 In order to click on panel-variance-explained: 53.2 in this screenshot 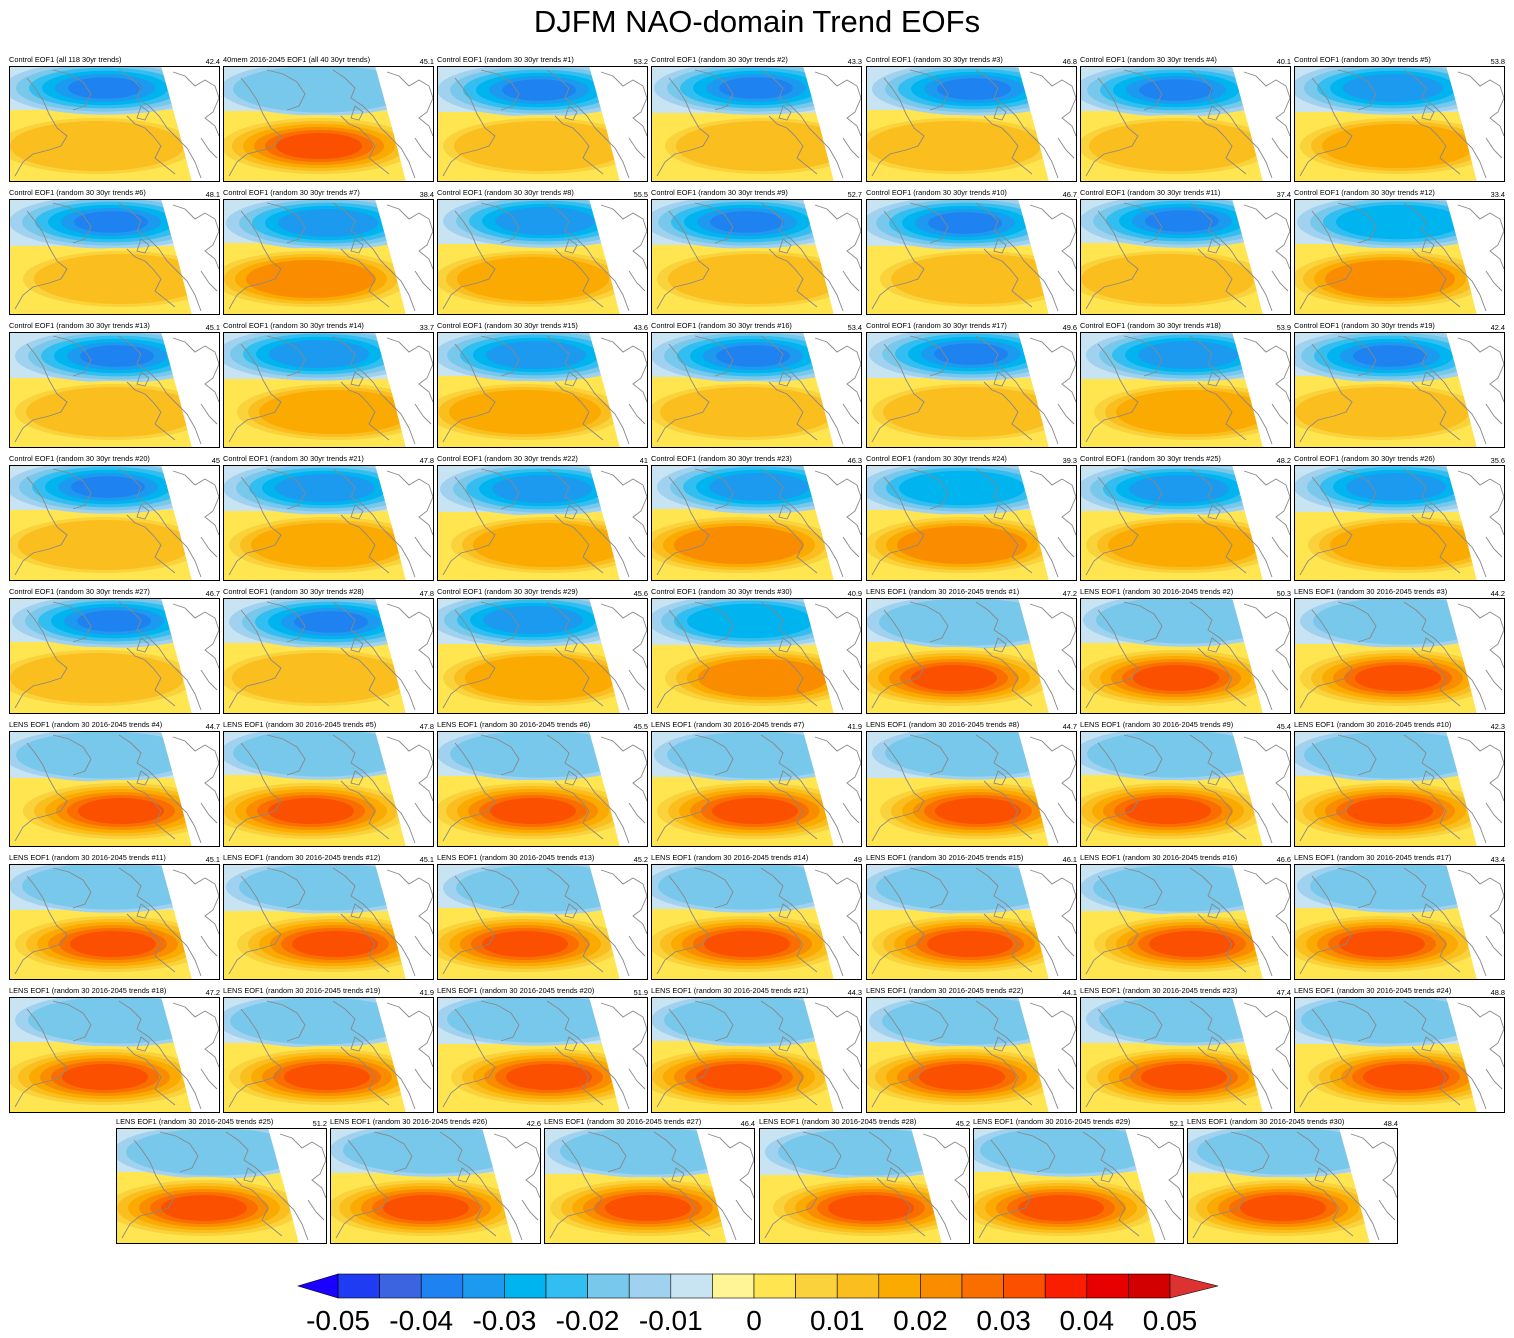, I will do `click(640, 61)`.